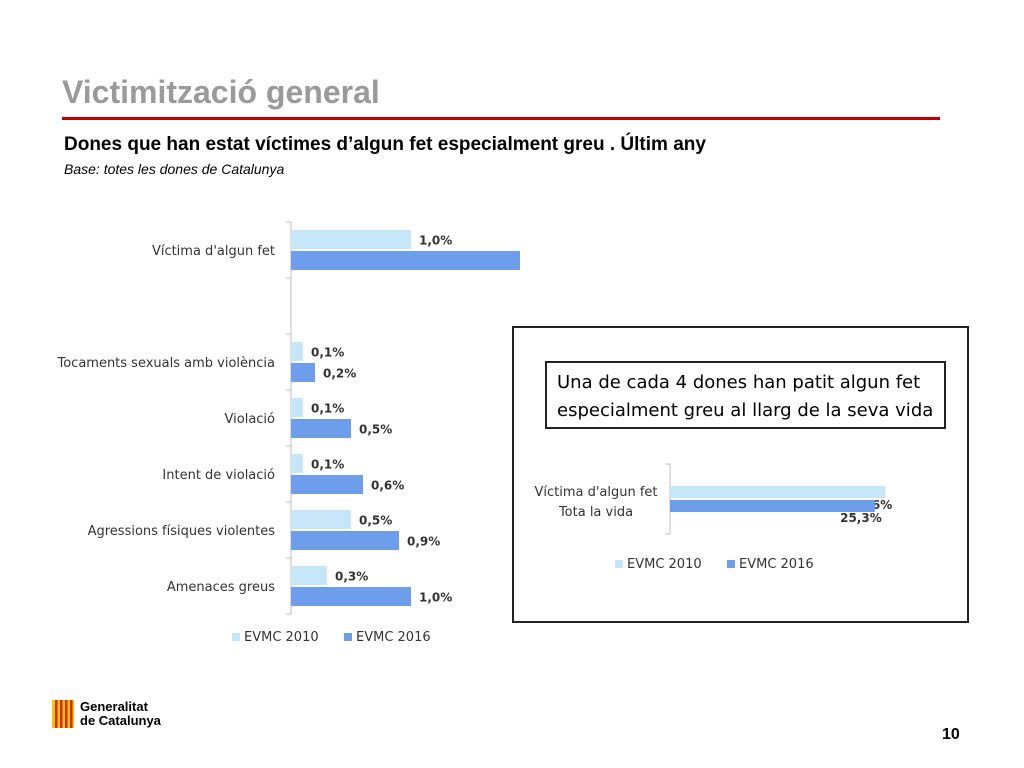 The width and height of the screenshot is (1024, 768). What do you see at coordinates (423, 542) in the screenshot?
I see `data-label: 0,9%` at bounding box center [423, 542].